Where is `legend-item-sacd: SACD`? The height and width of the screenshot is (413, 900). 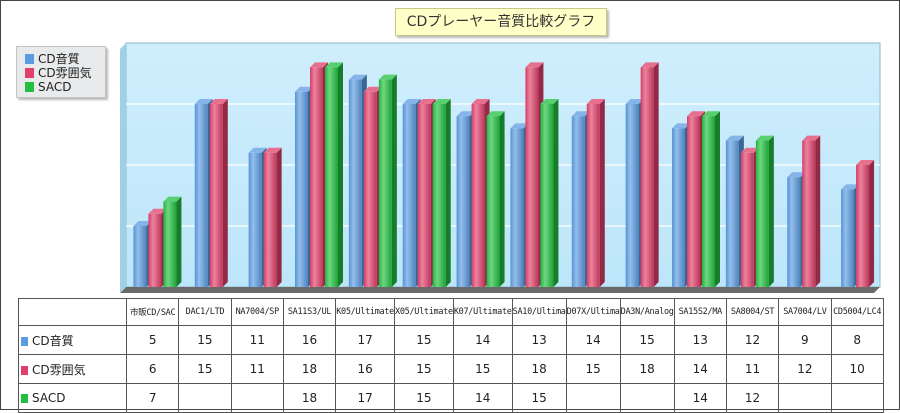 legend-item-sacd: SACD is located at coordinates (48, 87).